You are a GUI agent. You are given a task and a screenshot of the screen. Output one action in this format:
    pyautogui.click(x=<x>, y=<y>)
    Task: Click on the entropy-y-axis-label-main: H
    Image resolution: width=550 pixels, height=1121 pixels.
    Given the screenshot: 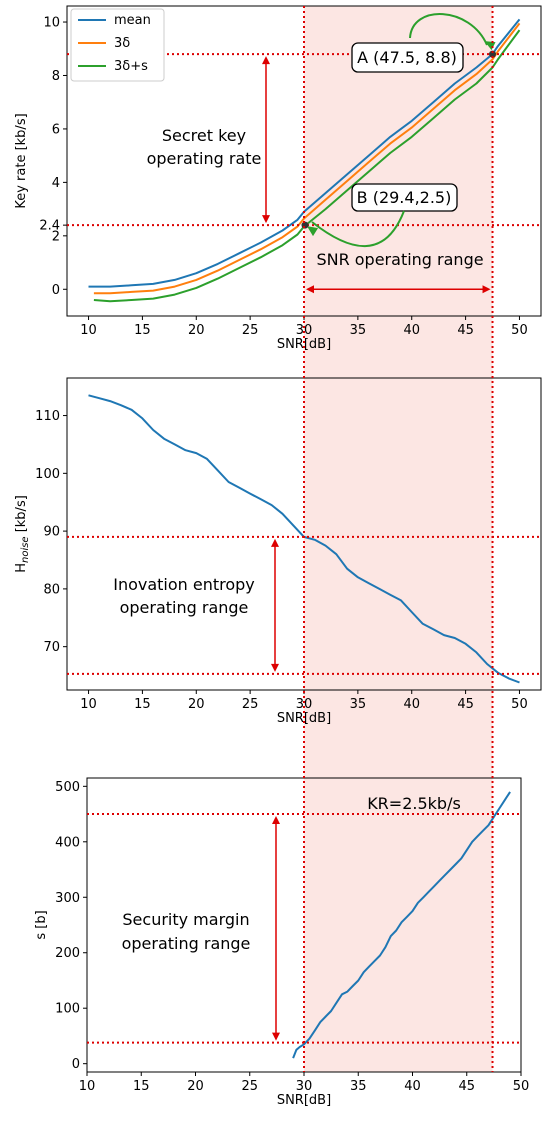 What is the action you would take?
    pyautogui.click(x=21, y=568)
    